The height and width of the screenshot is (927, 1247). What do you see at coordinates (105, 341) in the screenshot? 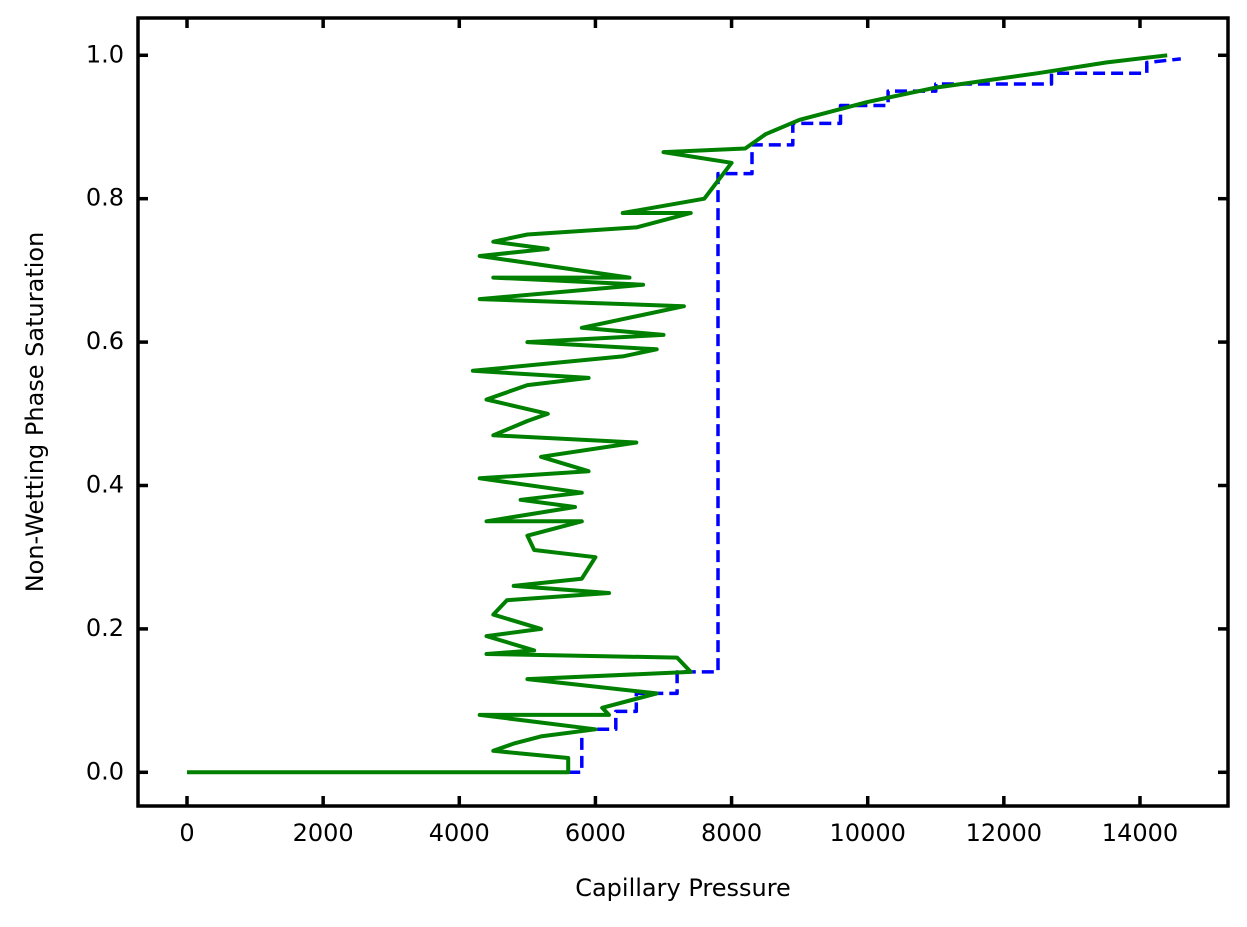
I see `y-tick-label: 0.6` at bounding box center [105, 341].